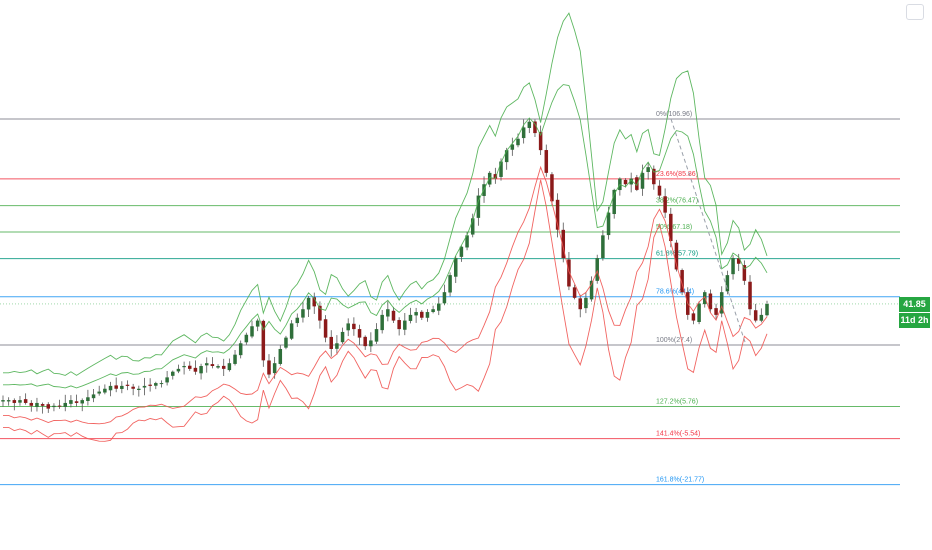 This screenshot has height=550, width=932. Describe the element at coordinates (678, 434) in the screenshot. I see `fib-level-label: 141.4%(-5.54)` at that location.